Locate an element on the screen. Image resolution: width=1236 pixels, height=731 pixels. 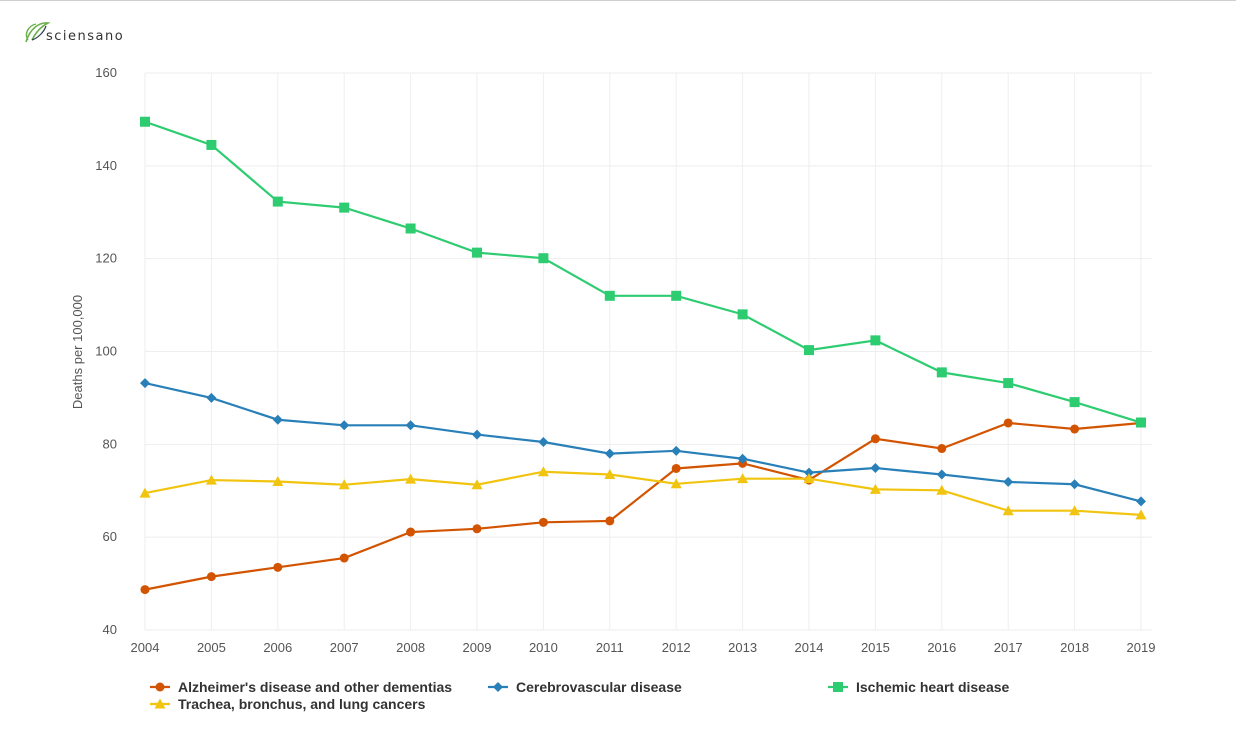
y-tick-label: 40 is located at coordinates (110, 629).